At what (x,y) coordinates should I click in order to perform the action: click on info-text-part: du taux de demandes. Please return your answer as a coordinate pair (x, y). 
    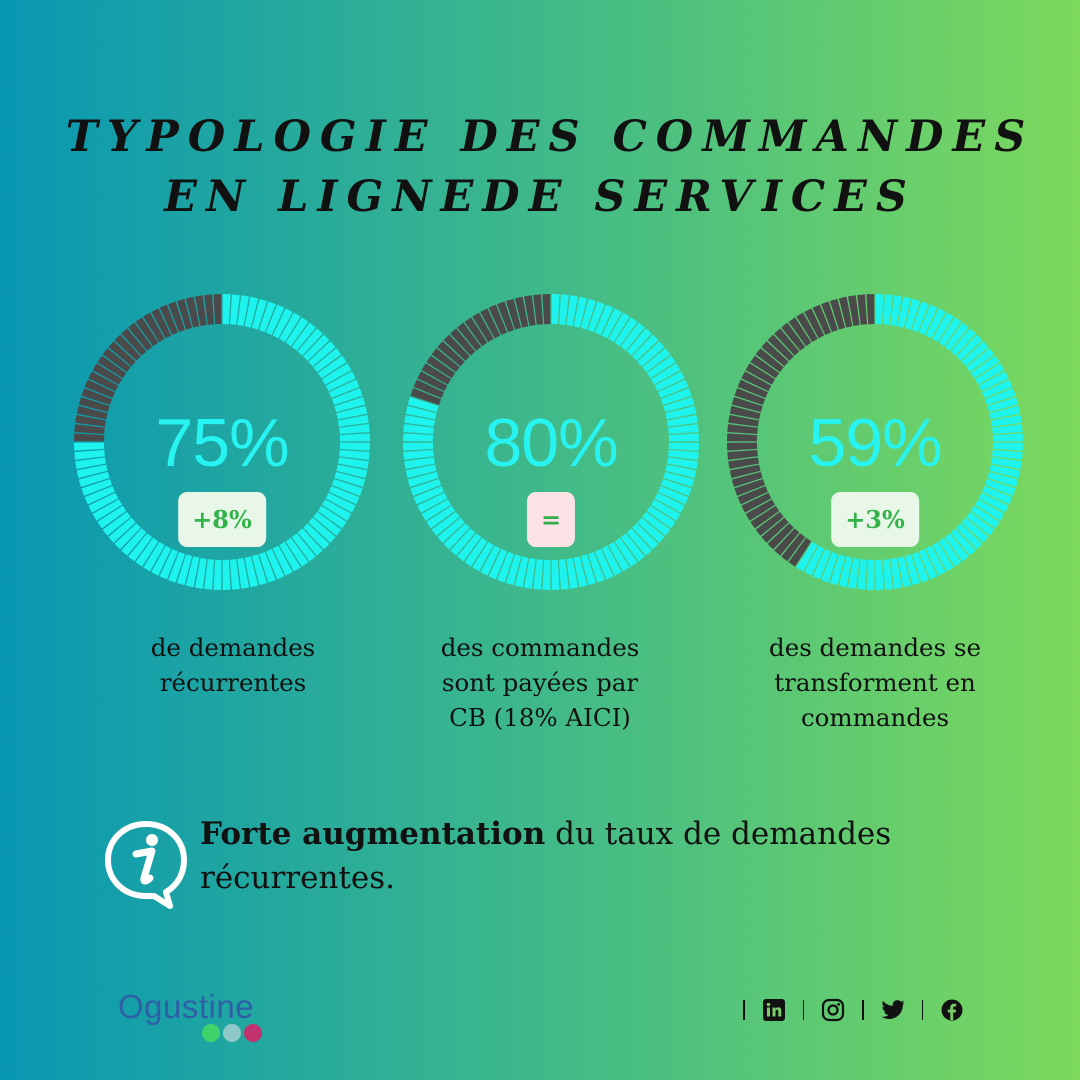
    Looking at the image, I should click on (718, 834).